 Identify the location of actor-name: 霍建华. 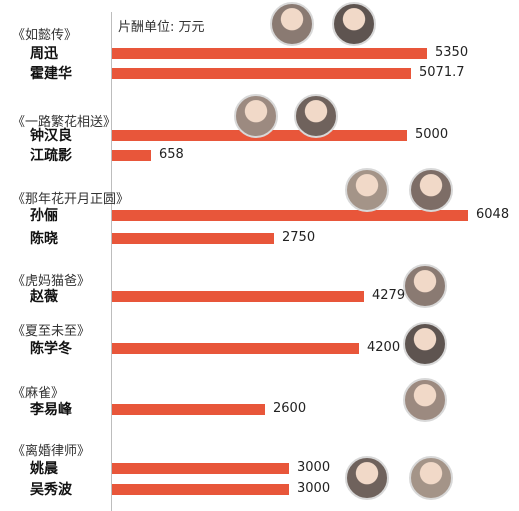
(51, 74).